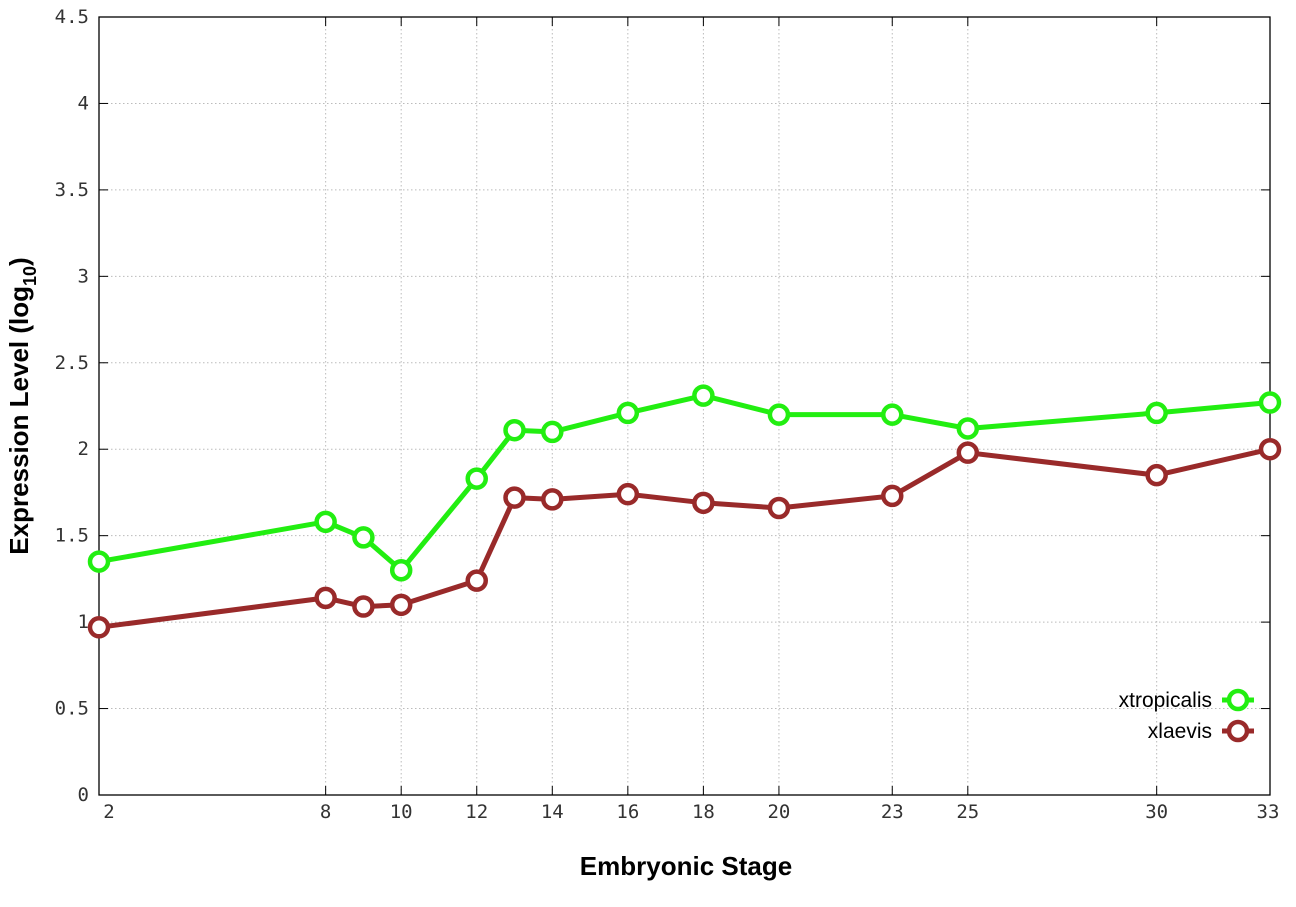 This screenshot has width=1296, height=907. I want to click on x-axis-title: Embryonic Stage, so click(686, 866).